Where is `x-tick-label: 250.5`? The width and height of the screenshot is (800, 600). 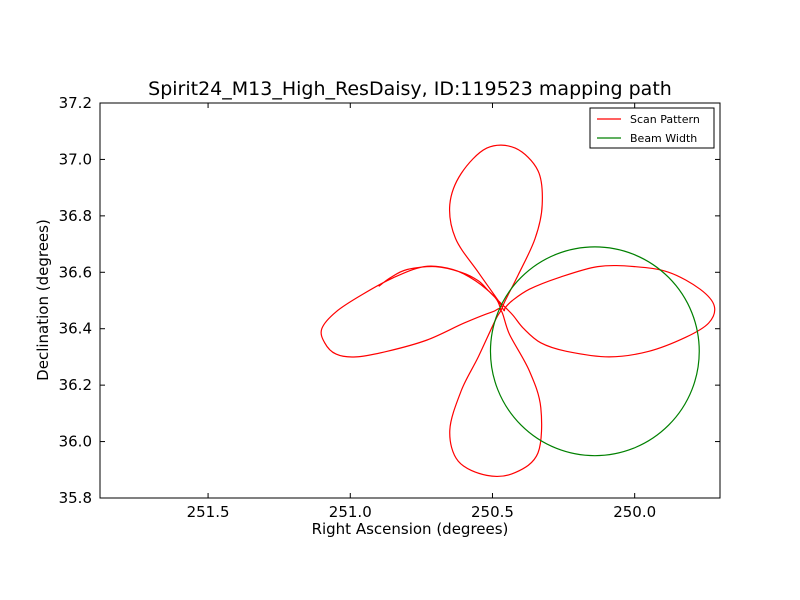
x-tick-label: 250.5 is located at coordinates (492, 512).